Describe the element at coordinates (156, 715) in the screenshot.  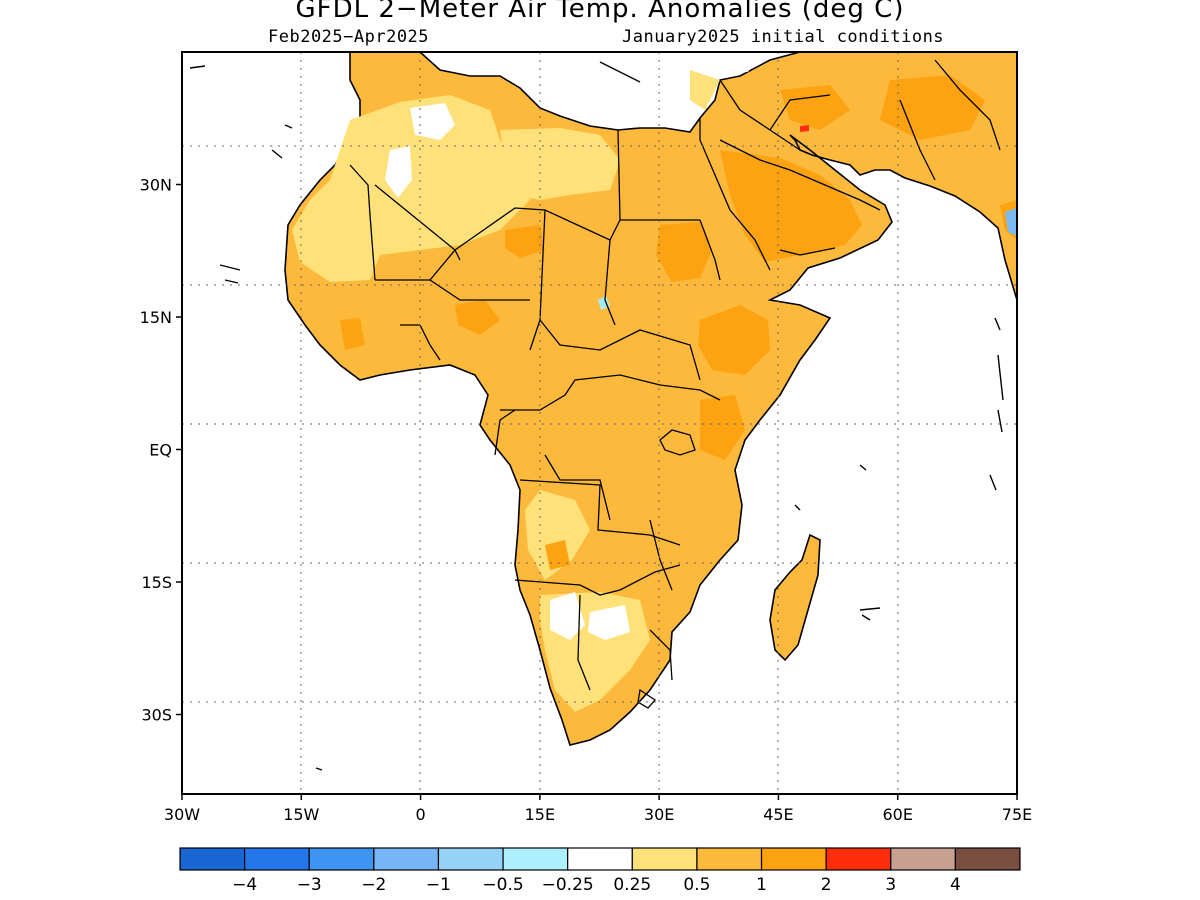
I see `y-tick-label: 30S` at that location.